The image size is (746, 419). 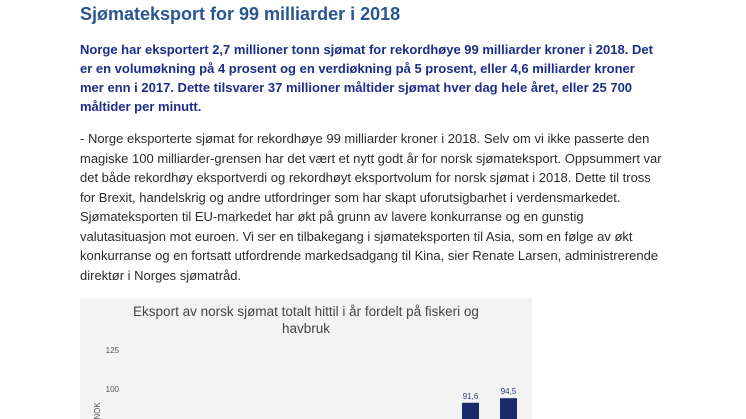 What do you see at coordinates (471, 396) in the screenshot?
I see `bar-value-label: 91,6` at bounding box center [471, 396].